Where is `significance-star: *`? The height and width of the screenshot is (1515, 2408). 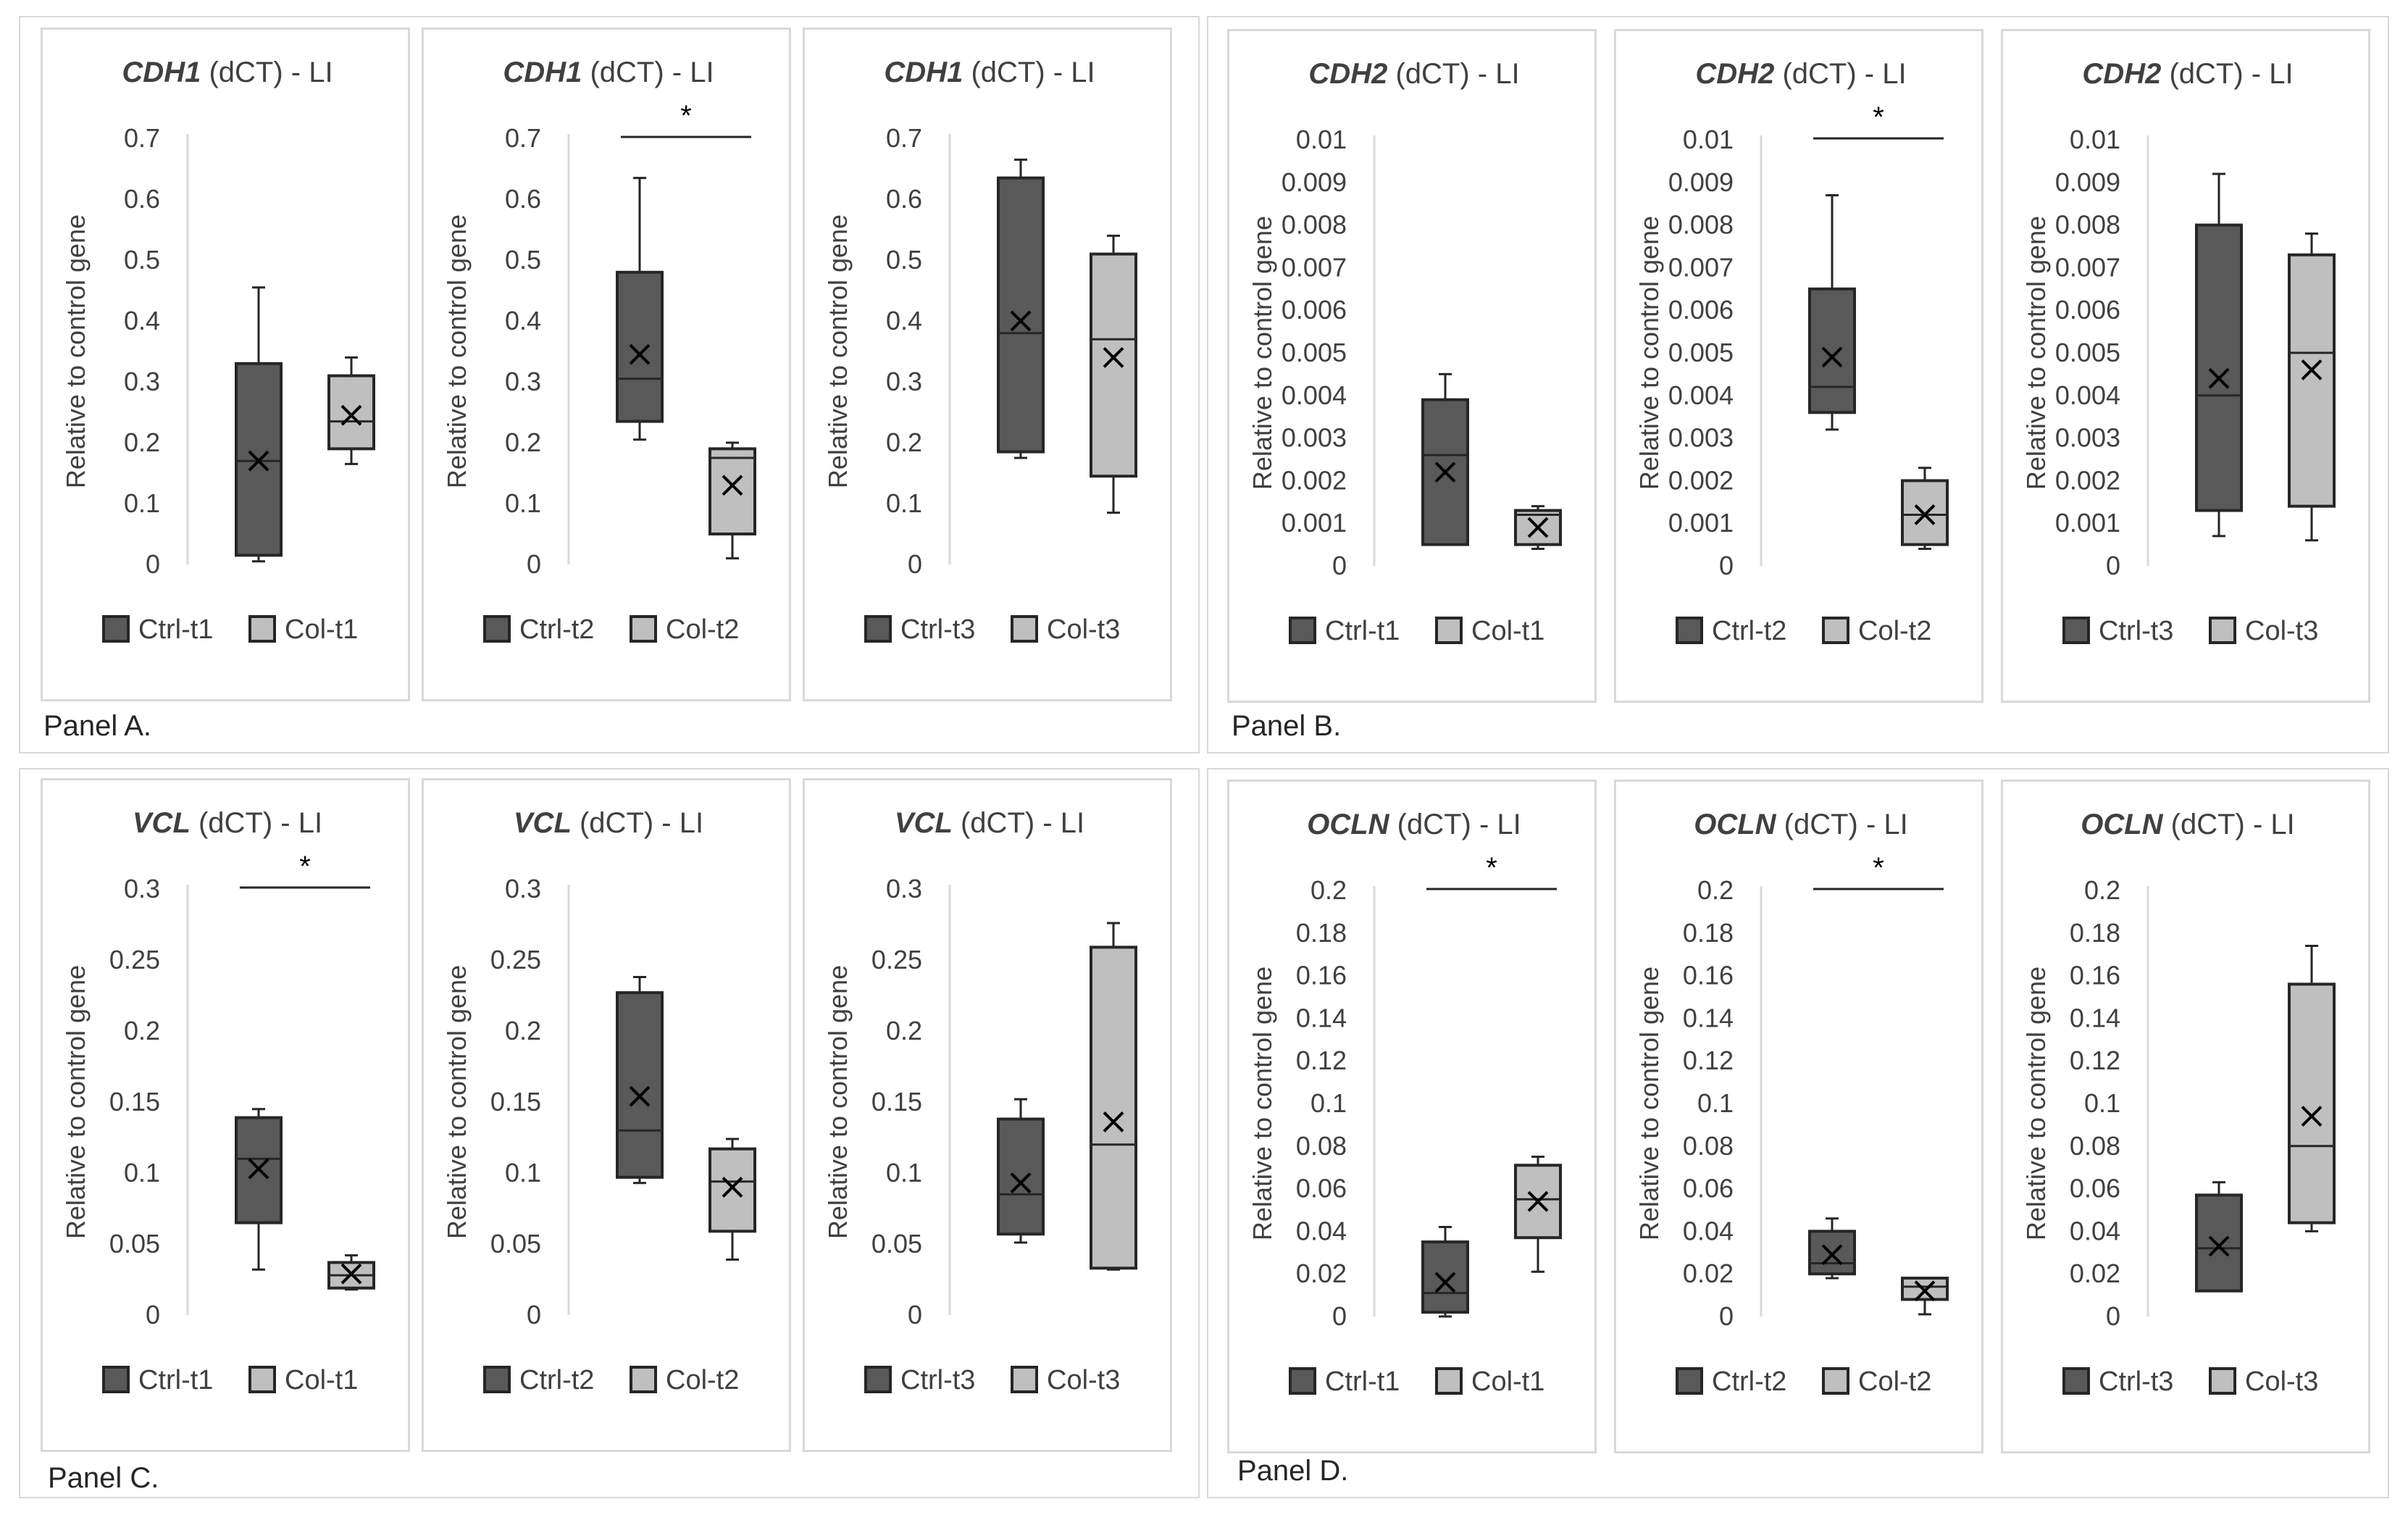
significance-star: * is located at coordinates (1879, 868).